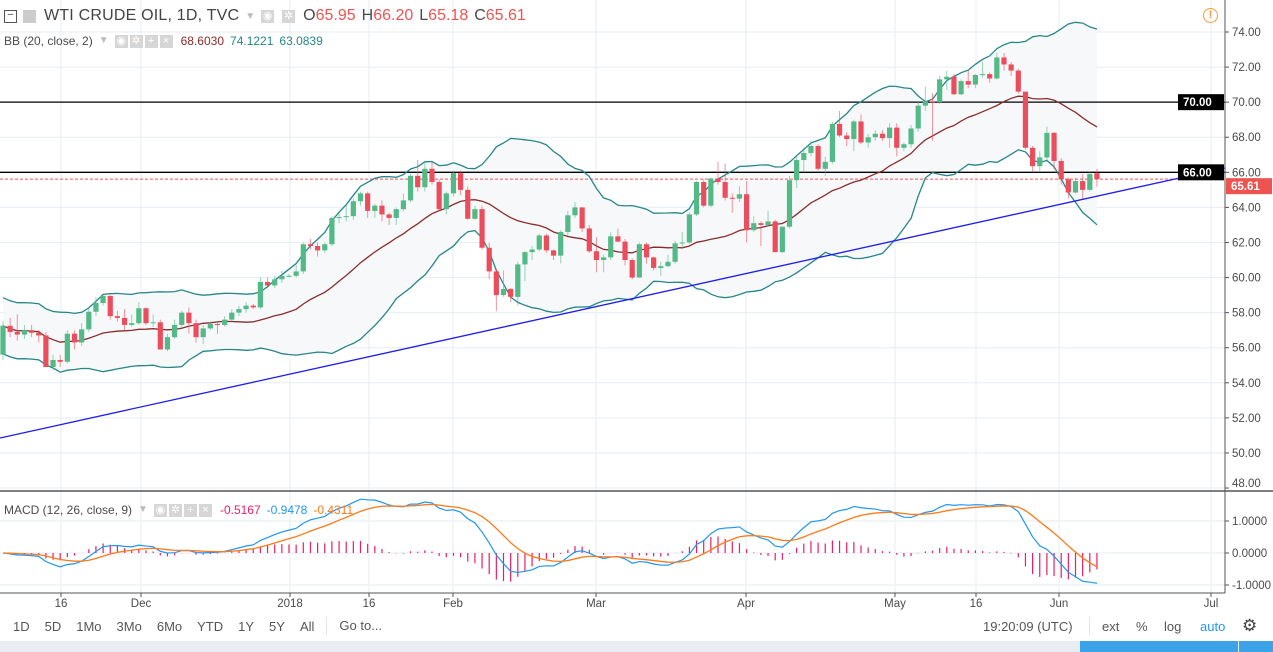  What do you see at coordinates (505, 15) in the screenshot?
I see `close-value: 65.61` at bounding box center [505, 15].